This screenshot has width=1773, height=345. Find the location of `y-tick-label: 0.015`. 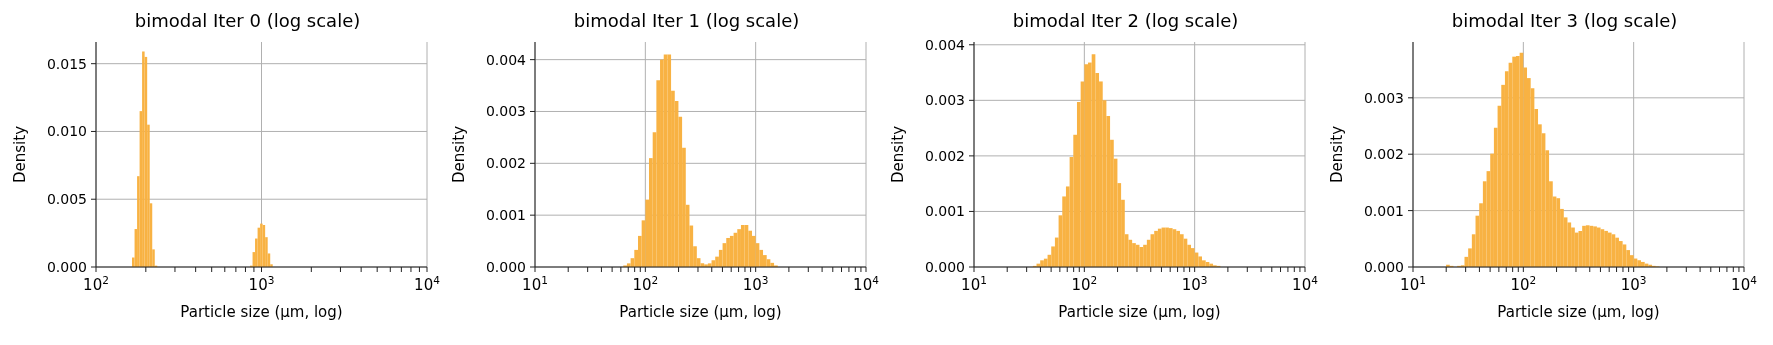

y-tick-label: 0.015 is located at coordinates (66, 63).